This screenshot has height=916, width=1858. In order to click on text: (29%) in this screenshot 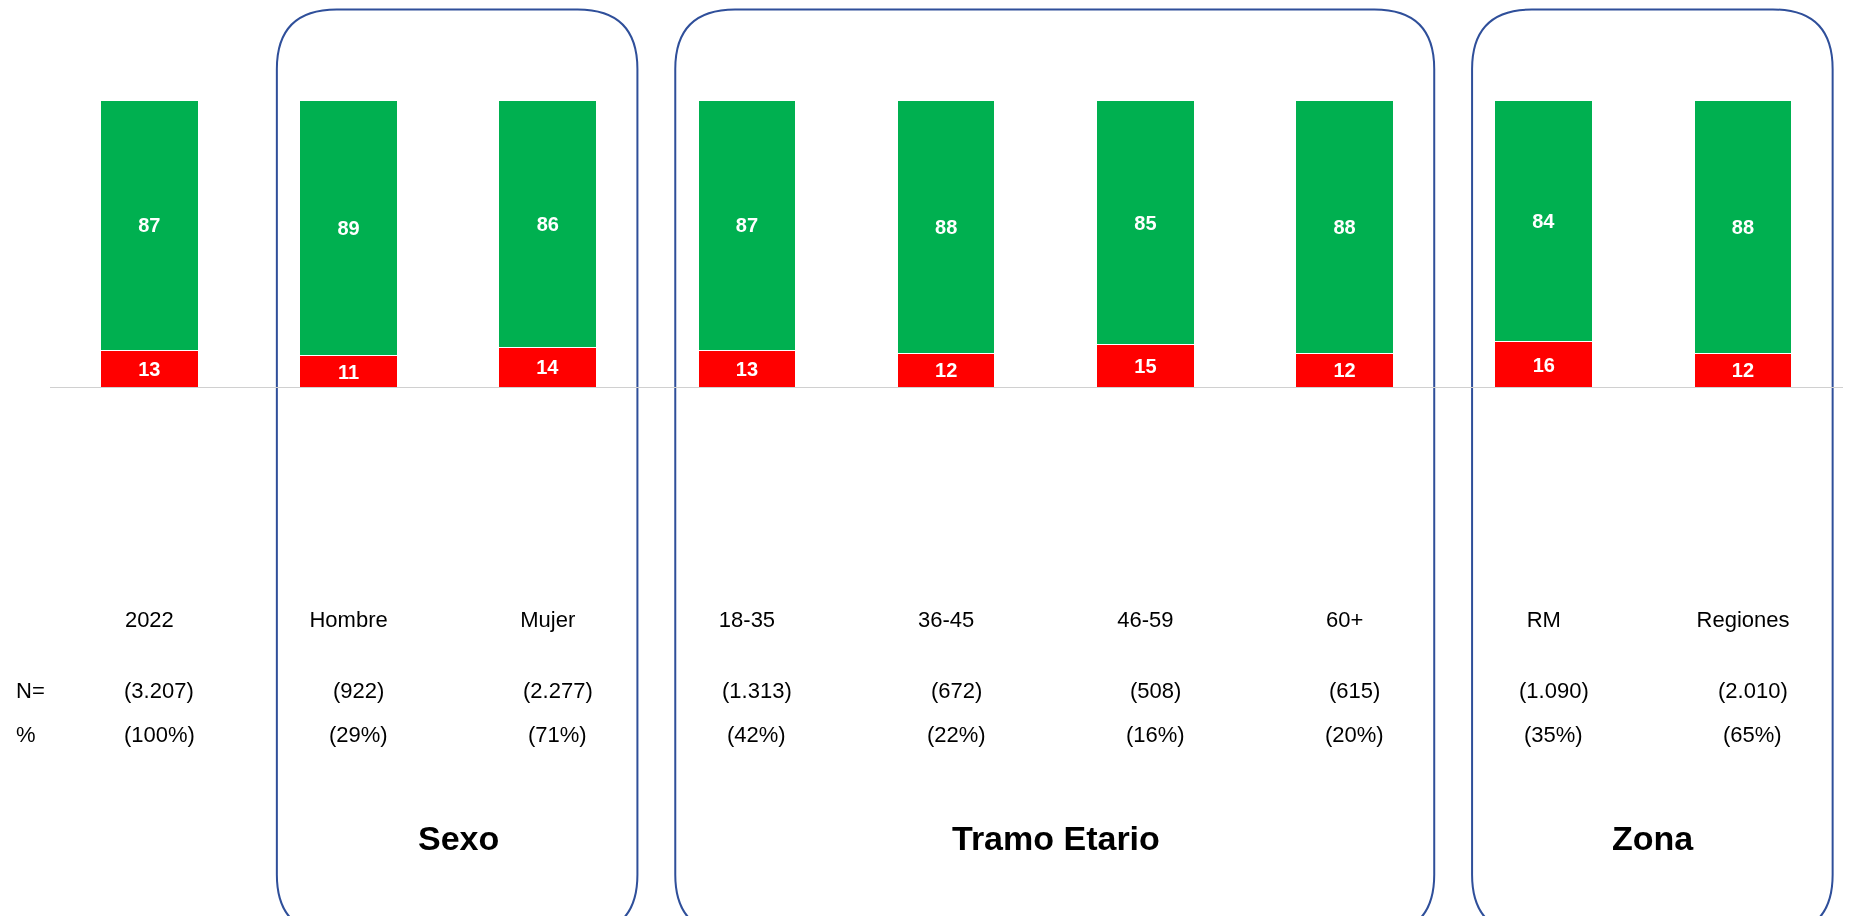, I will do `click(358, 734)`.